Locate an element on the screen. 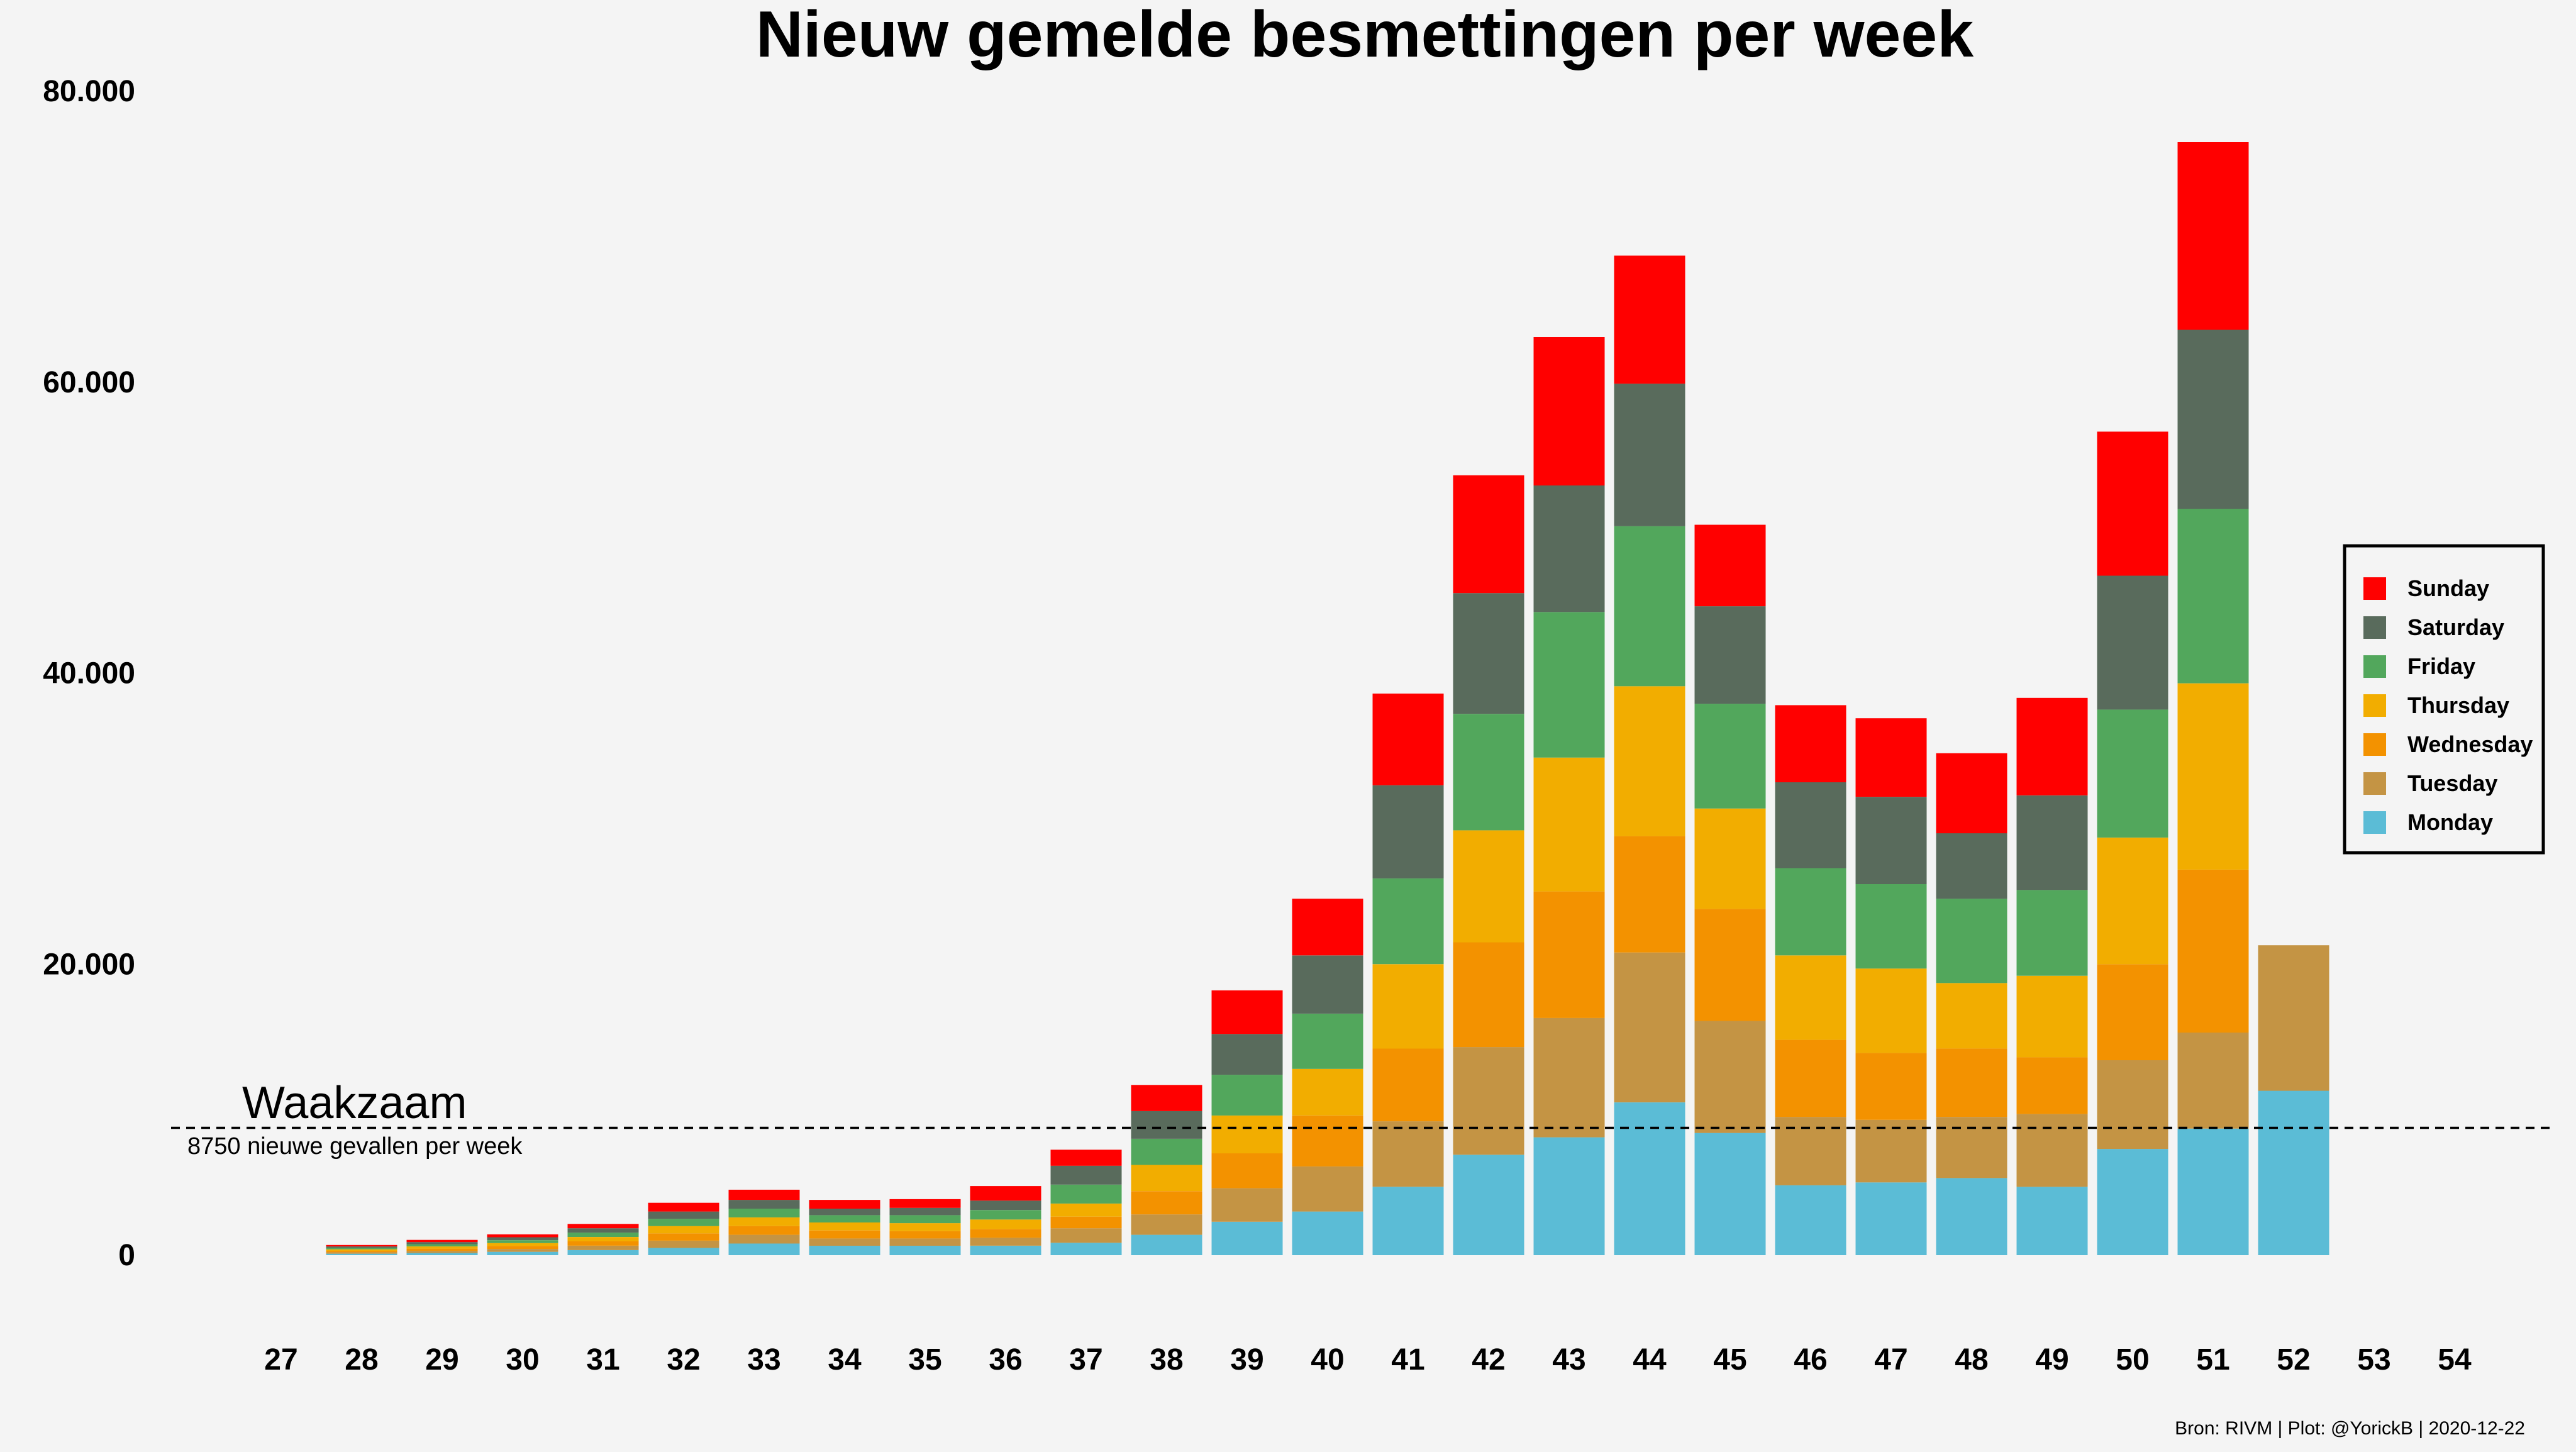  bar-segment-week-34-thursday is located at coordinates (844, 1226).